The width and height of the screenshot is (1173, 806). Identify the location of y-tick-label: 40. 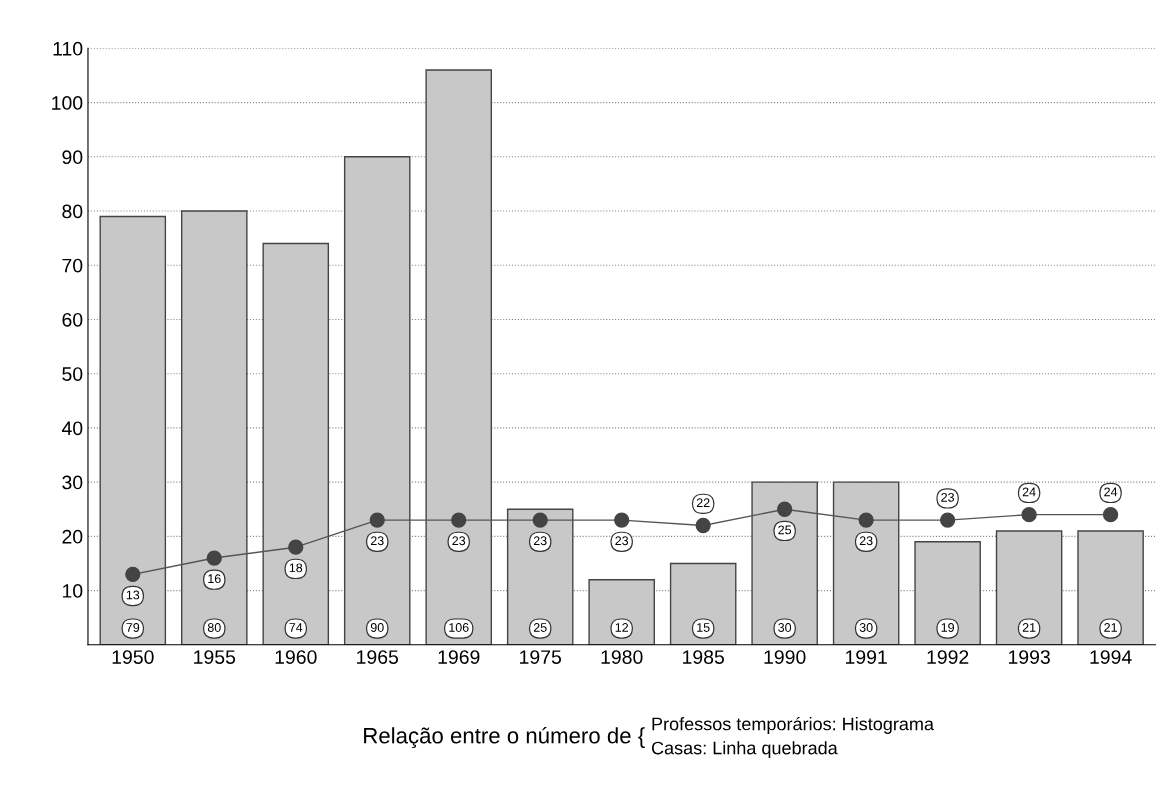
(72, 428).